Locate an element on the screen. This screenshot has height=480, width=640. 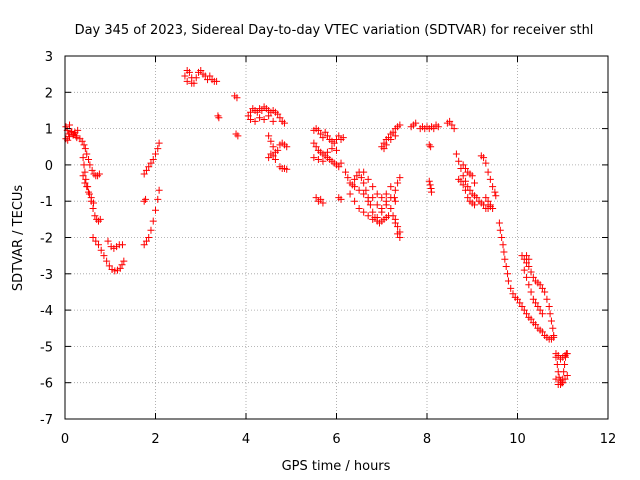
y-tick-label: -1 is located at coordinates (46, 202).